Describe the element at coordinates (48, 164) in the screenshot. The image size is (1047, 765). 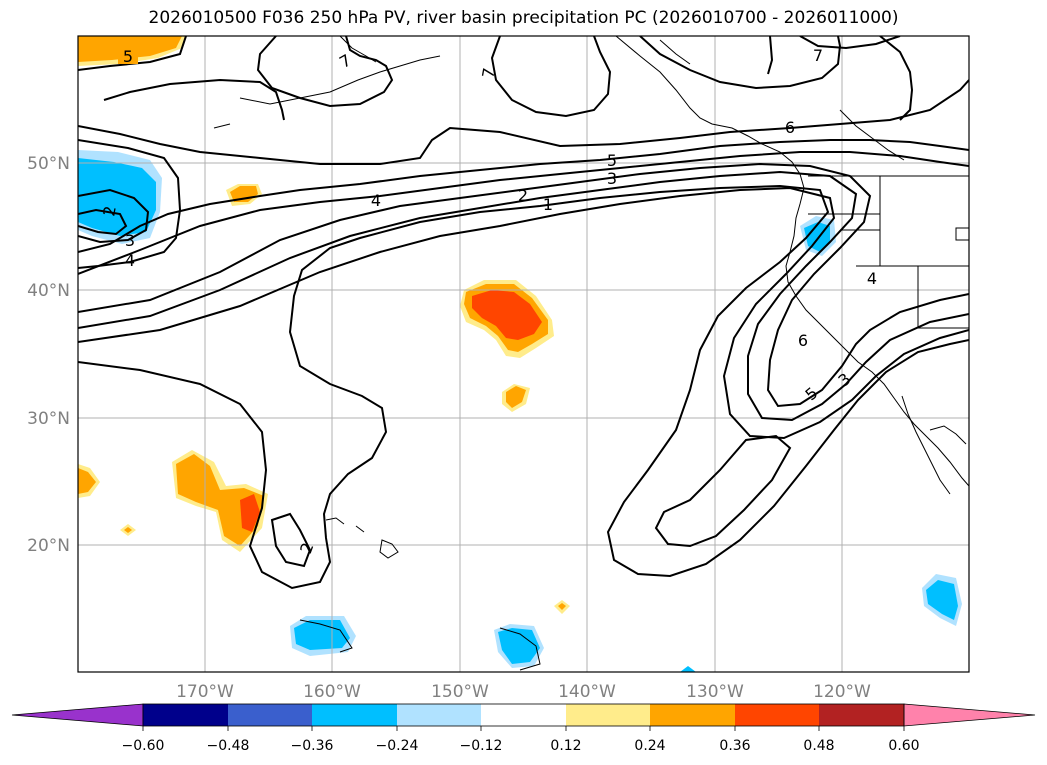
I see `y-tick-label: 50°N` at that location.